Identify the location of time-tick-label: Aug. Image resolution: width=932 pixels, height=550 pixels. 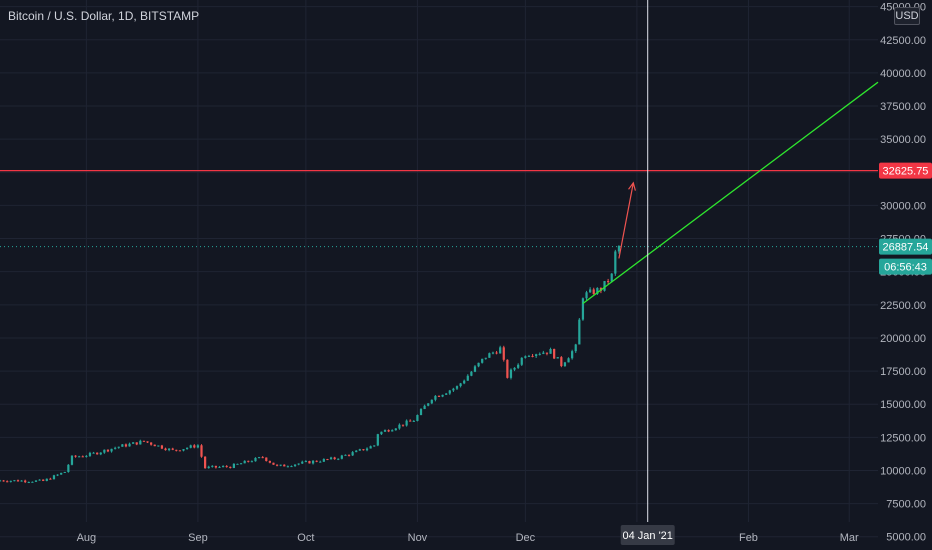
(87, 538).